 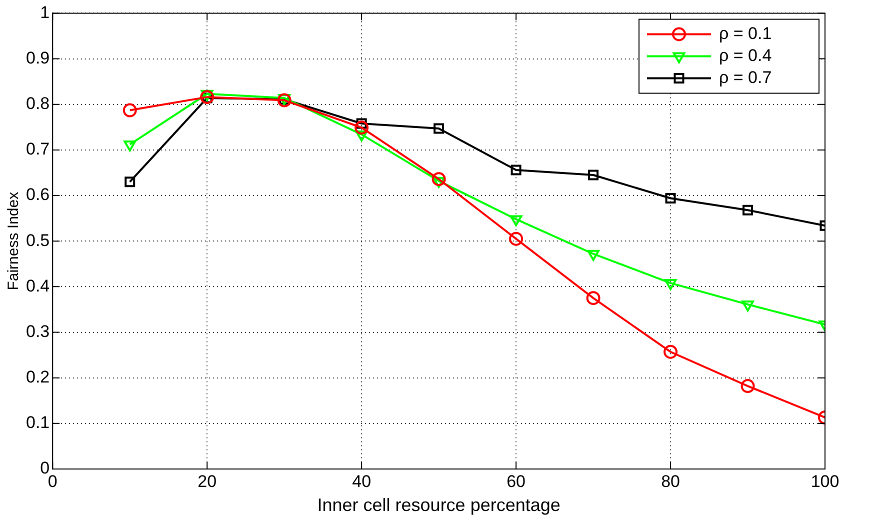 I want to click on y-tick-label: 0.4, so click(x=38, y=286).